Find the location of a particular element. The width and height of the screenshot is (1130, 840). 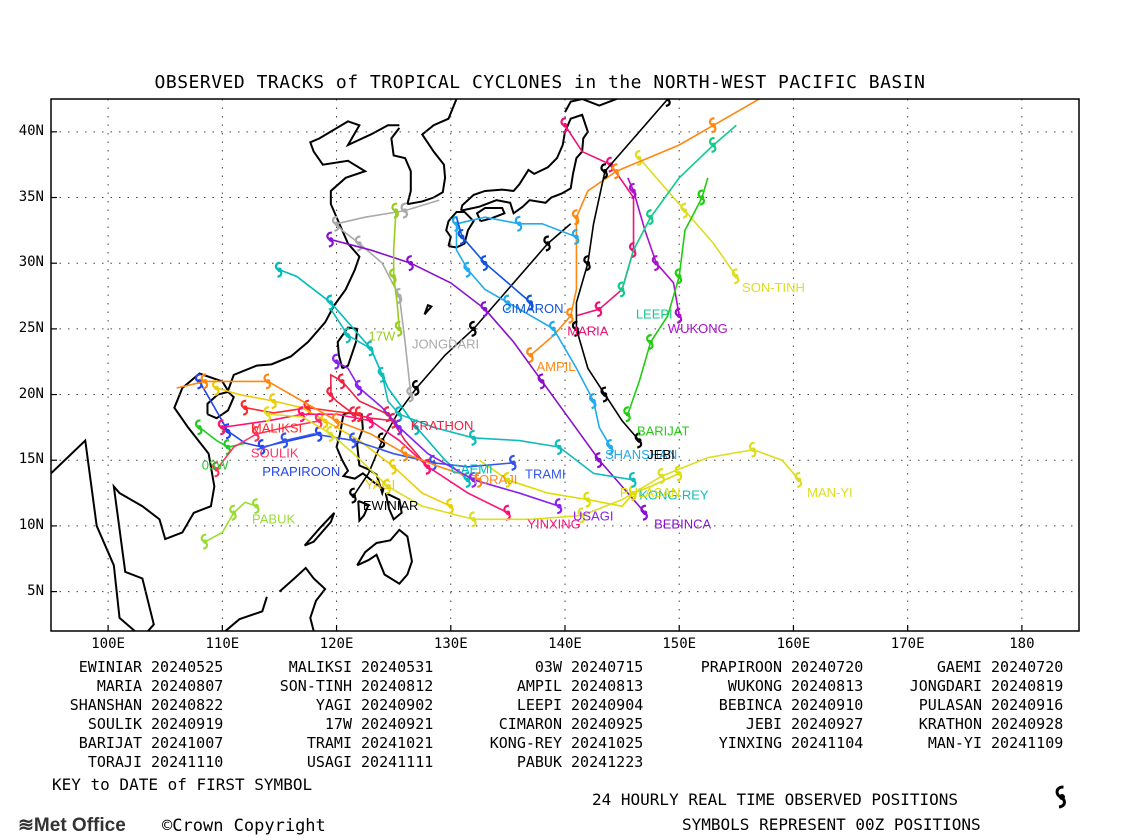

lat-label: 30N is located at coordinates (31, 262).